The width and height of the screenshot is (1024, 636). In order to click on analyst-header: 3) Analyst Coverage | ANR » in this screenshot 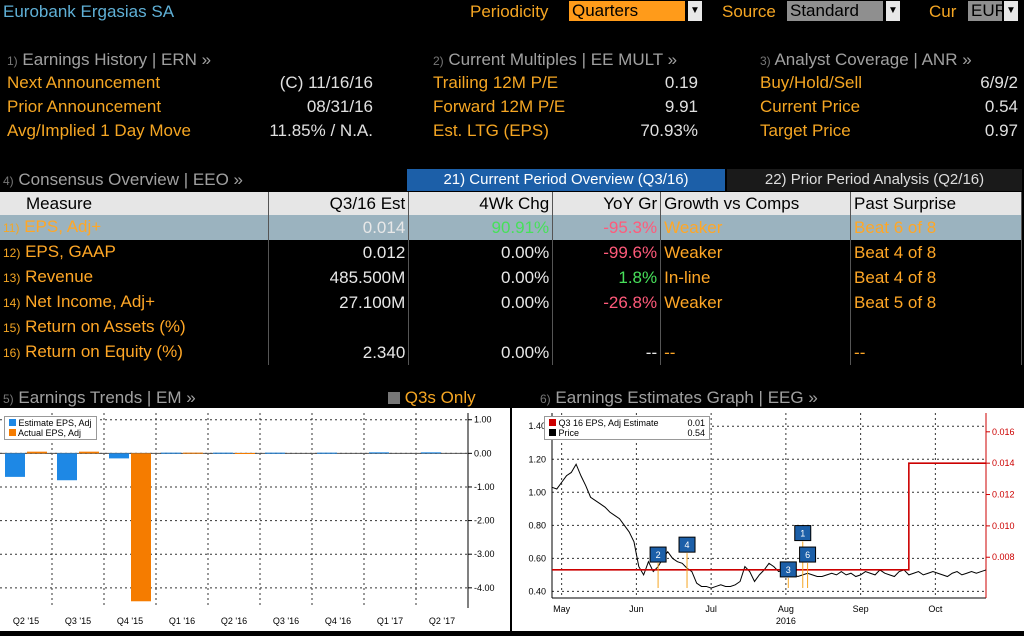, I will do `click(866, 59)`.